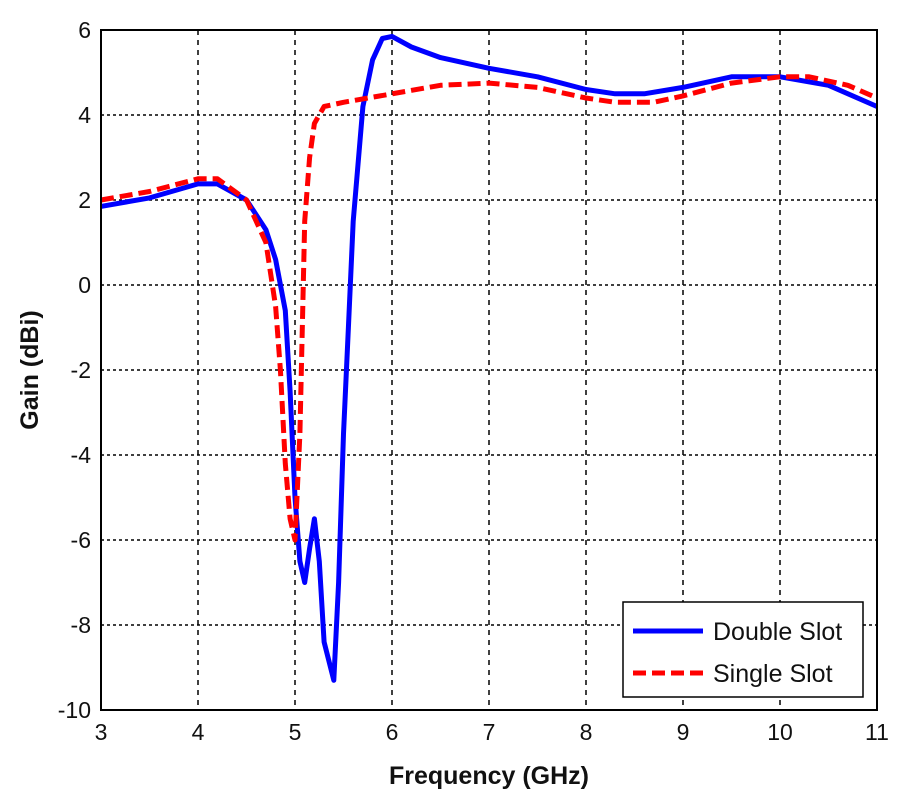 The image size is (900, 800). I want to click on y-tick-label: -2, so click(81, 370).